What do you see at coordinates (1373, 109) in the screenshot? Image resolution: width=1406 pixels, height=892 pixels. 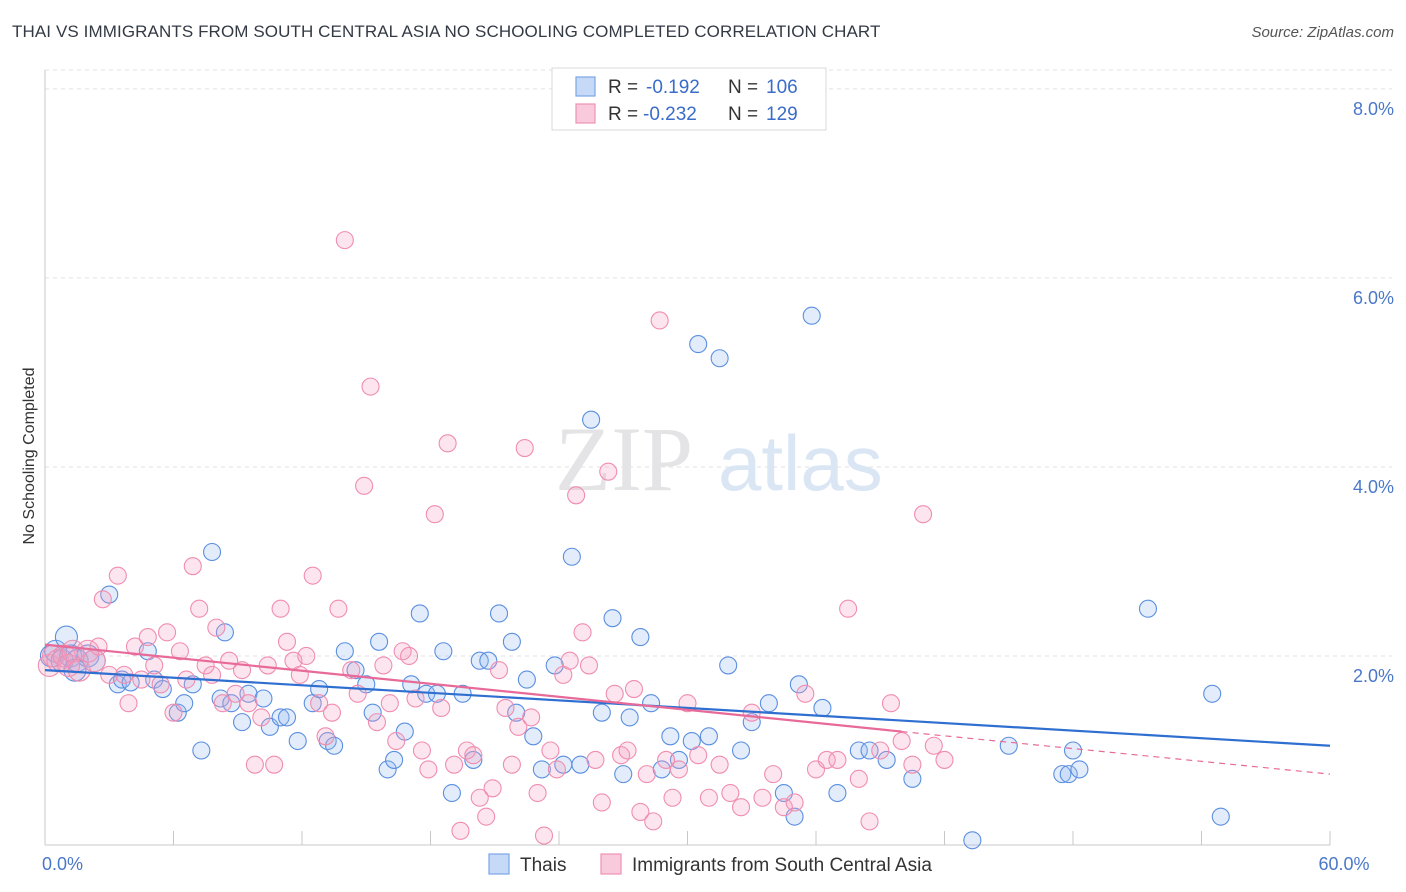 I see `y-tick-label: 8.0%` at bounding box center [1373, 109].